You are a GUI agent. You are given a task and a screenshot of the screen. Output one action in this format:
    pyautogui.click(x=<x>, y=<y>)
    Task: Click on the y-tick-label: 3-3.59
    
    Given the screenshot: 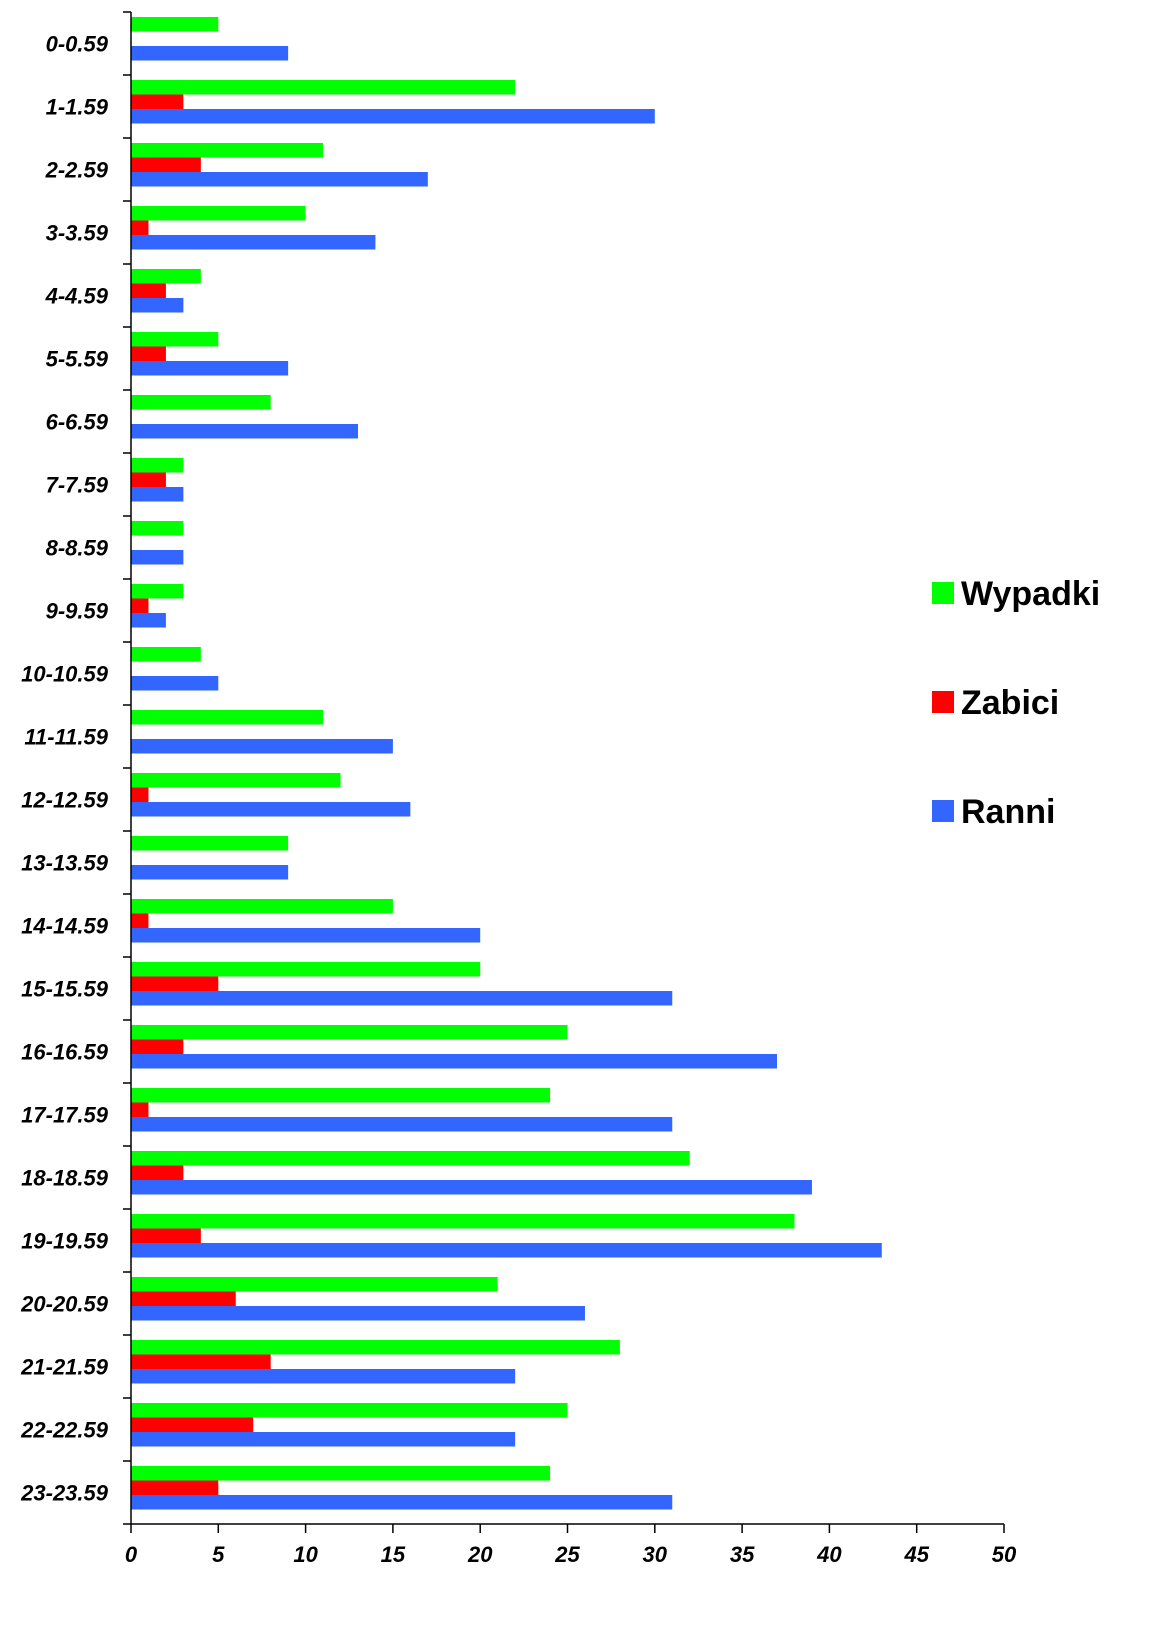 What is the action you would take?
    pyautogui.click(x=77, y=233)
    